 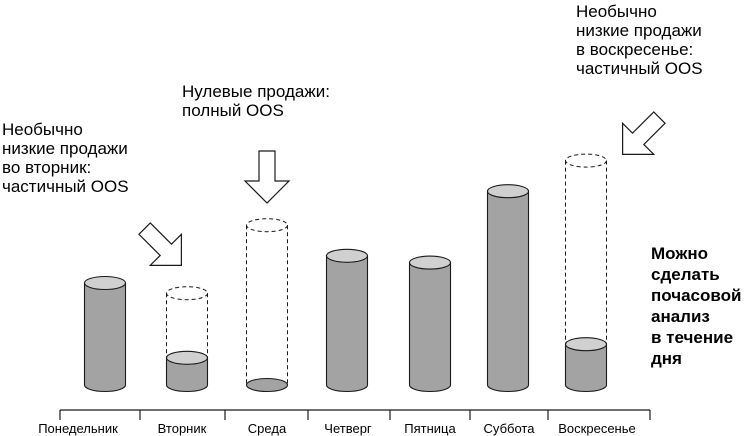 I want to click on x-tick-label: Четверг, so click(x=348, y=428).